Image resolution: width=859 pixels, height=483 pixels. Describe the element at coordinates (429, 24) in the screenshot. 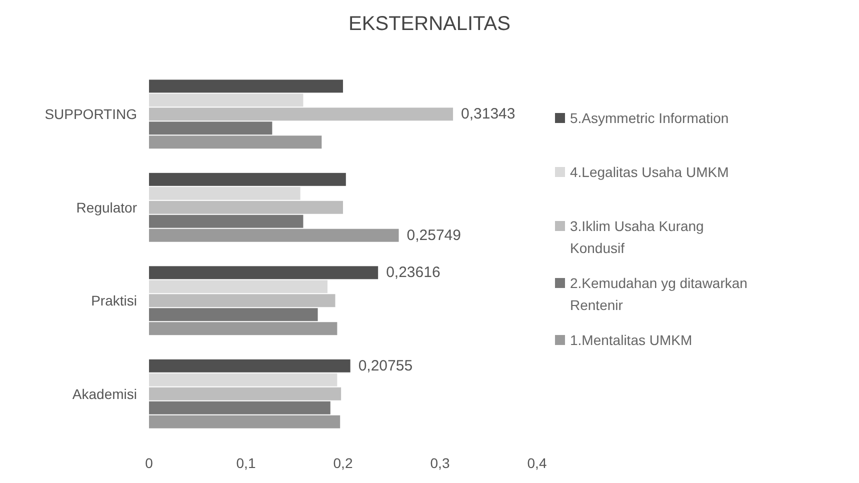

I see `chart-title: EKSTERNALITAS` at that location.